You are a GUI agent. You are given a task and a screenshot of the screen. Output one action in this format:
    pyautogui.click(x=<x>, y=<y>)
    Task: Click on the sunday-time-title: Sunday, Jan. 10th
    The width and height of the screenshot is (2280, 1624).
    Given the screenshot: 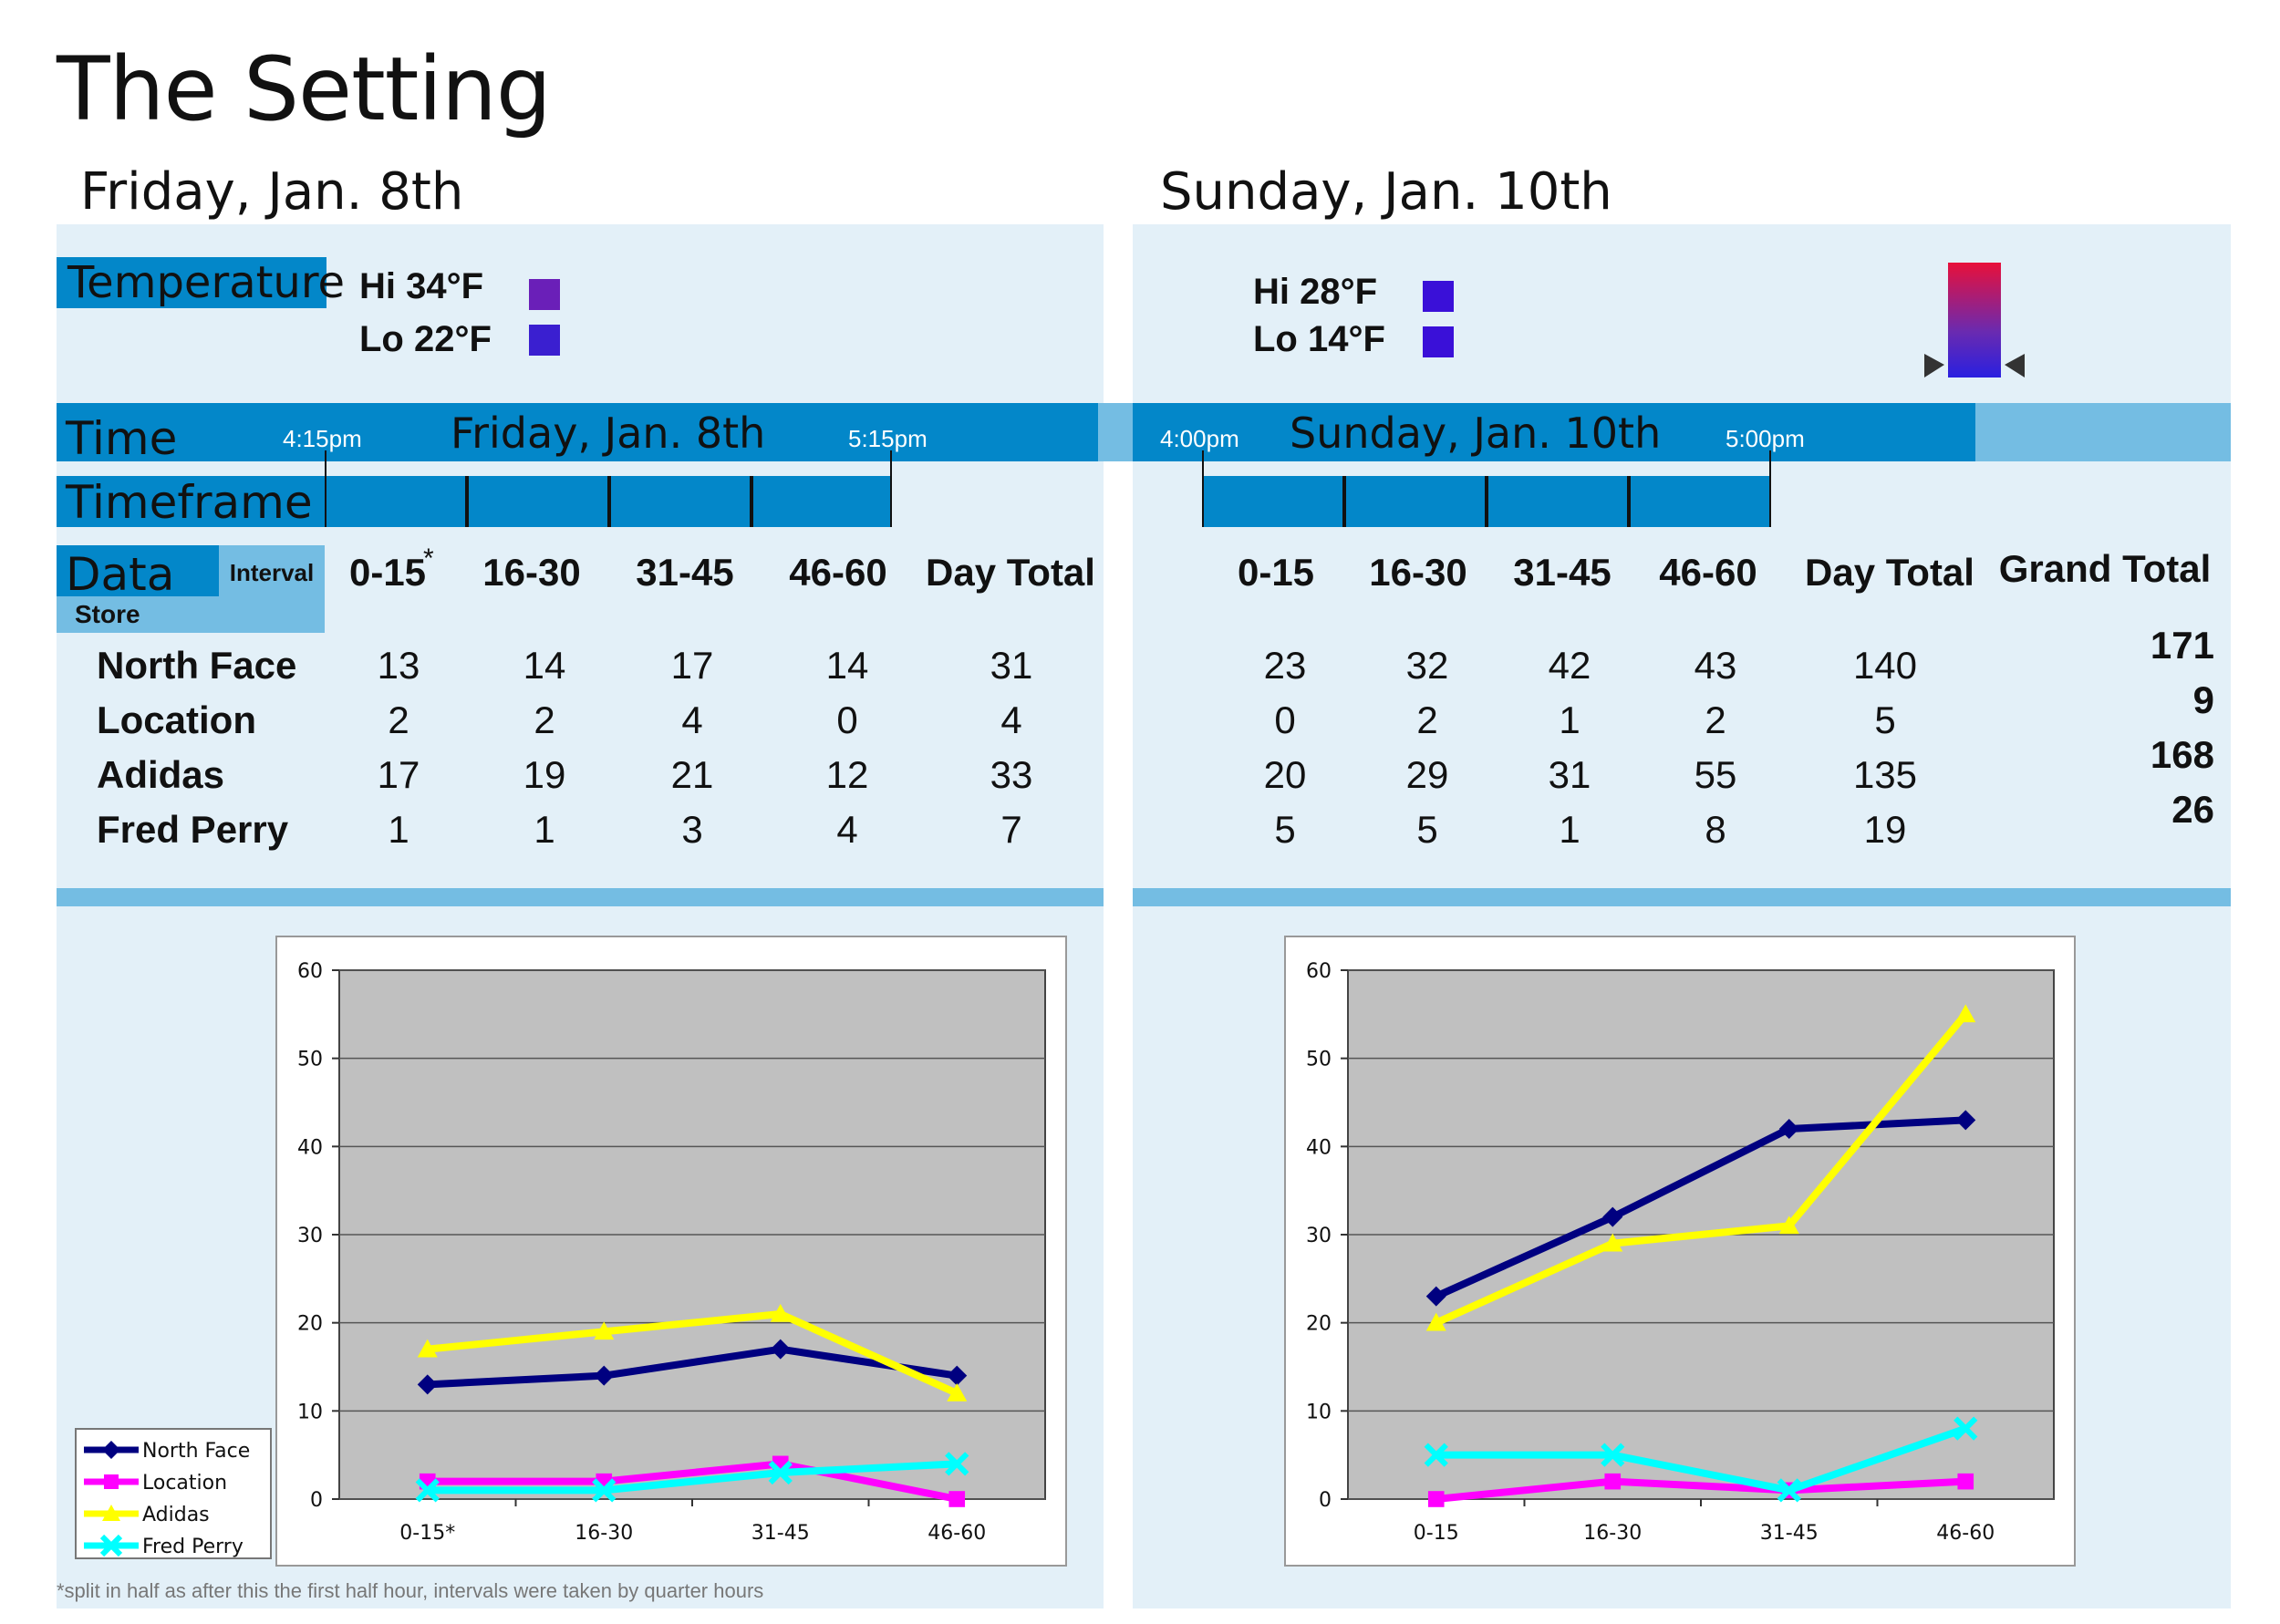 What is the action you would take?
    pyautogui.click(x=1476, y=433)
    